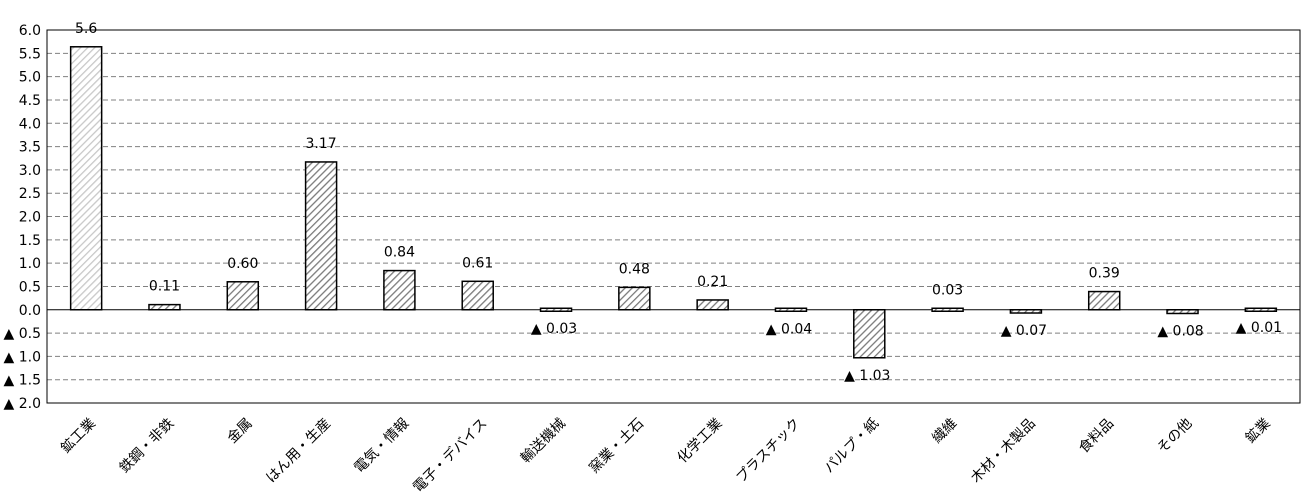  What do you see at coordinates (1024, 331) in the screenshot?
I see `data-label: ▲ 0.07` at bounding box center [1024, 331].